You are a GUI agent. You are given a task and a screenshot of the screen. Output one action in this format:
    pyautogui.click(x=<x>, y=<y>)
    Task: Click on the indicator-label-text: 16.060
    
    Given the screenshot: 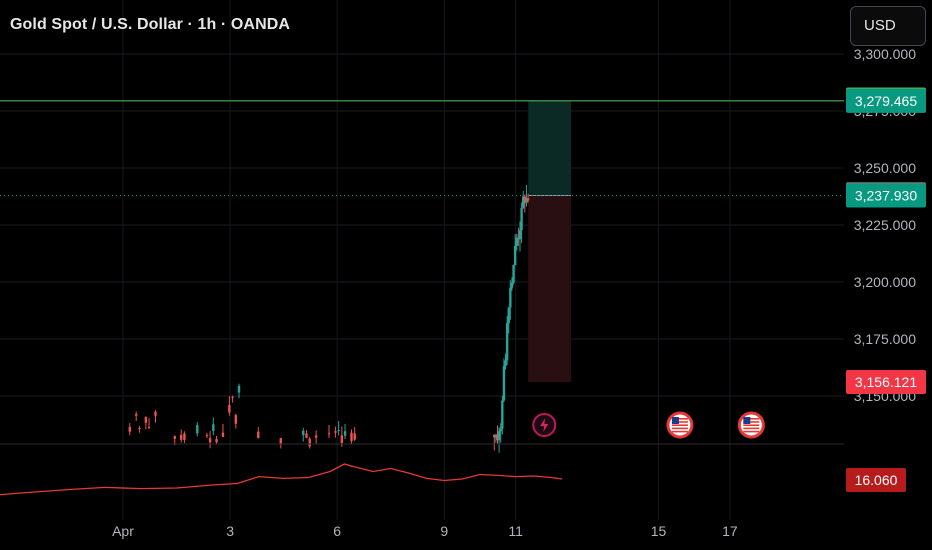 What is the action you would take?
    pyautogui.click(x=876, y=480)
    